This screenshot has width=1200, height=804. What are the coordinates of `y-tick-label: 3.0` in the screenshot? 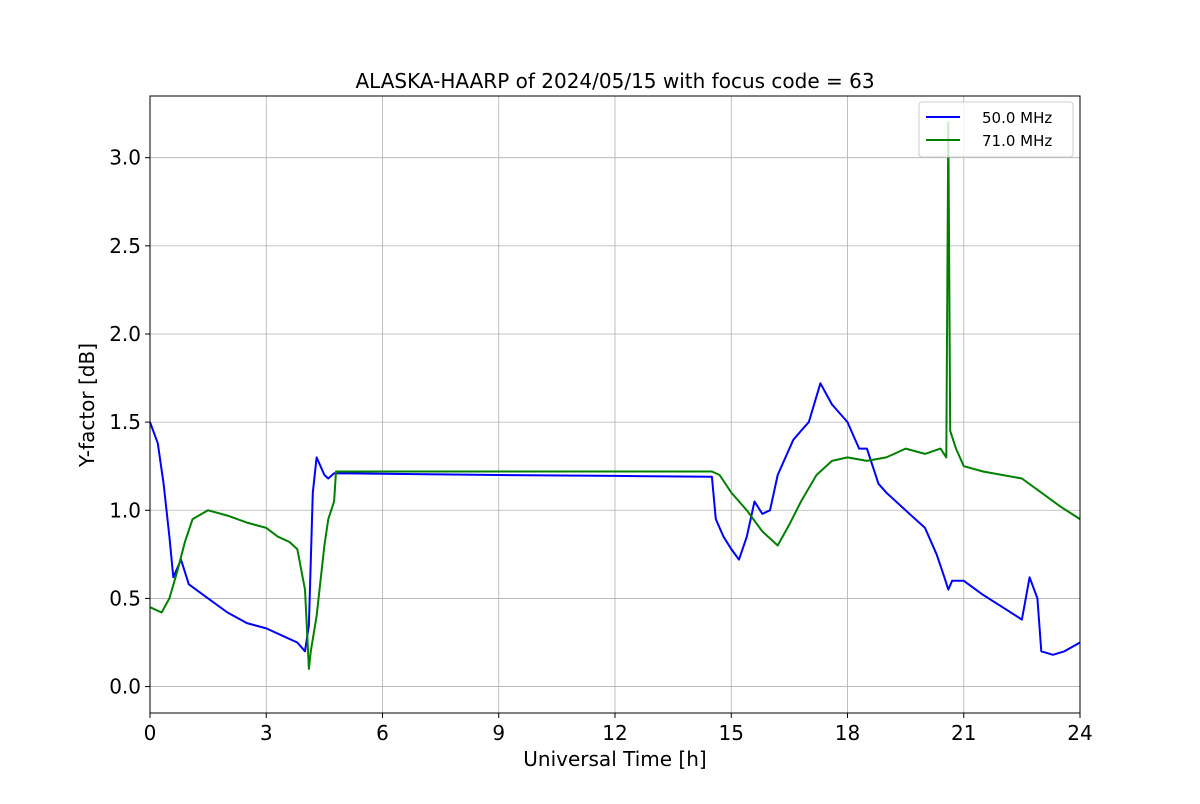 It's located at (125, 158).